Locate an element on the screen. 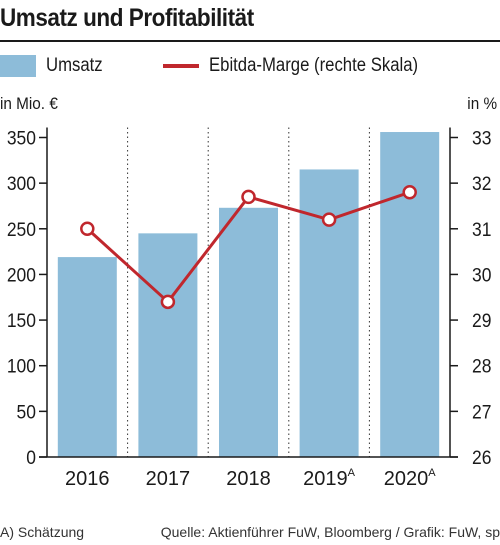 This screenshot has width=500, height=545. x-tick-label-2020: 2020A is located at coordinates (410, 478).